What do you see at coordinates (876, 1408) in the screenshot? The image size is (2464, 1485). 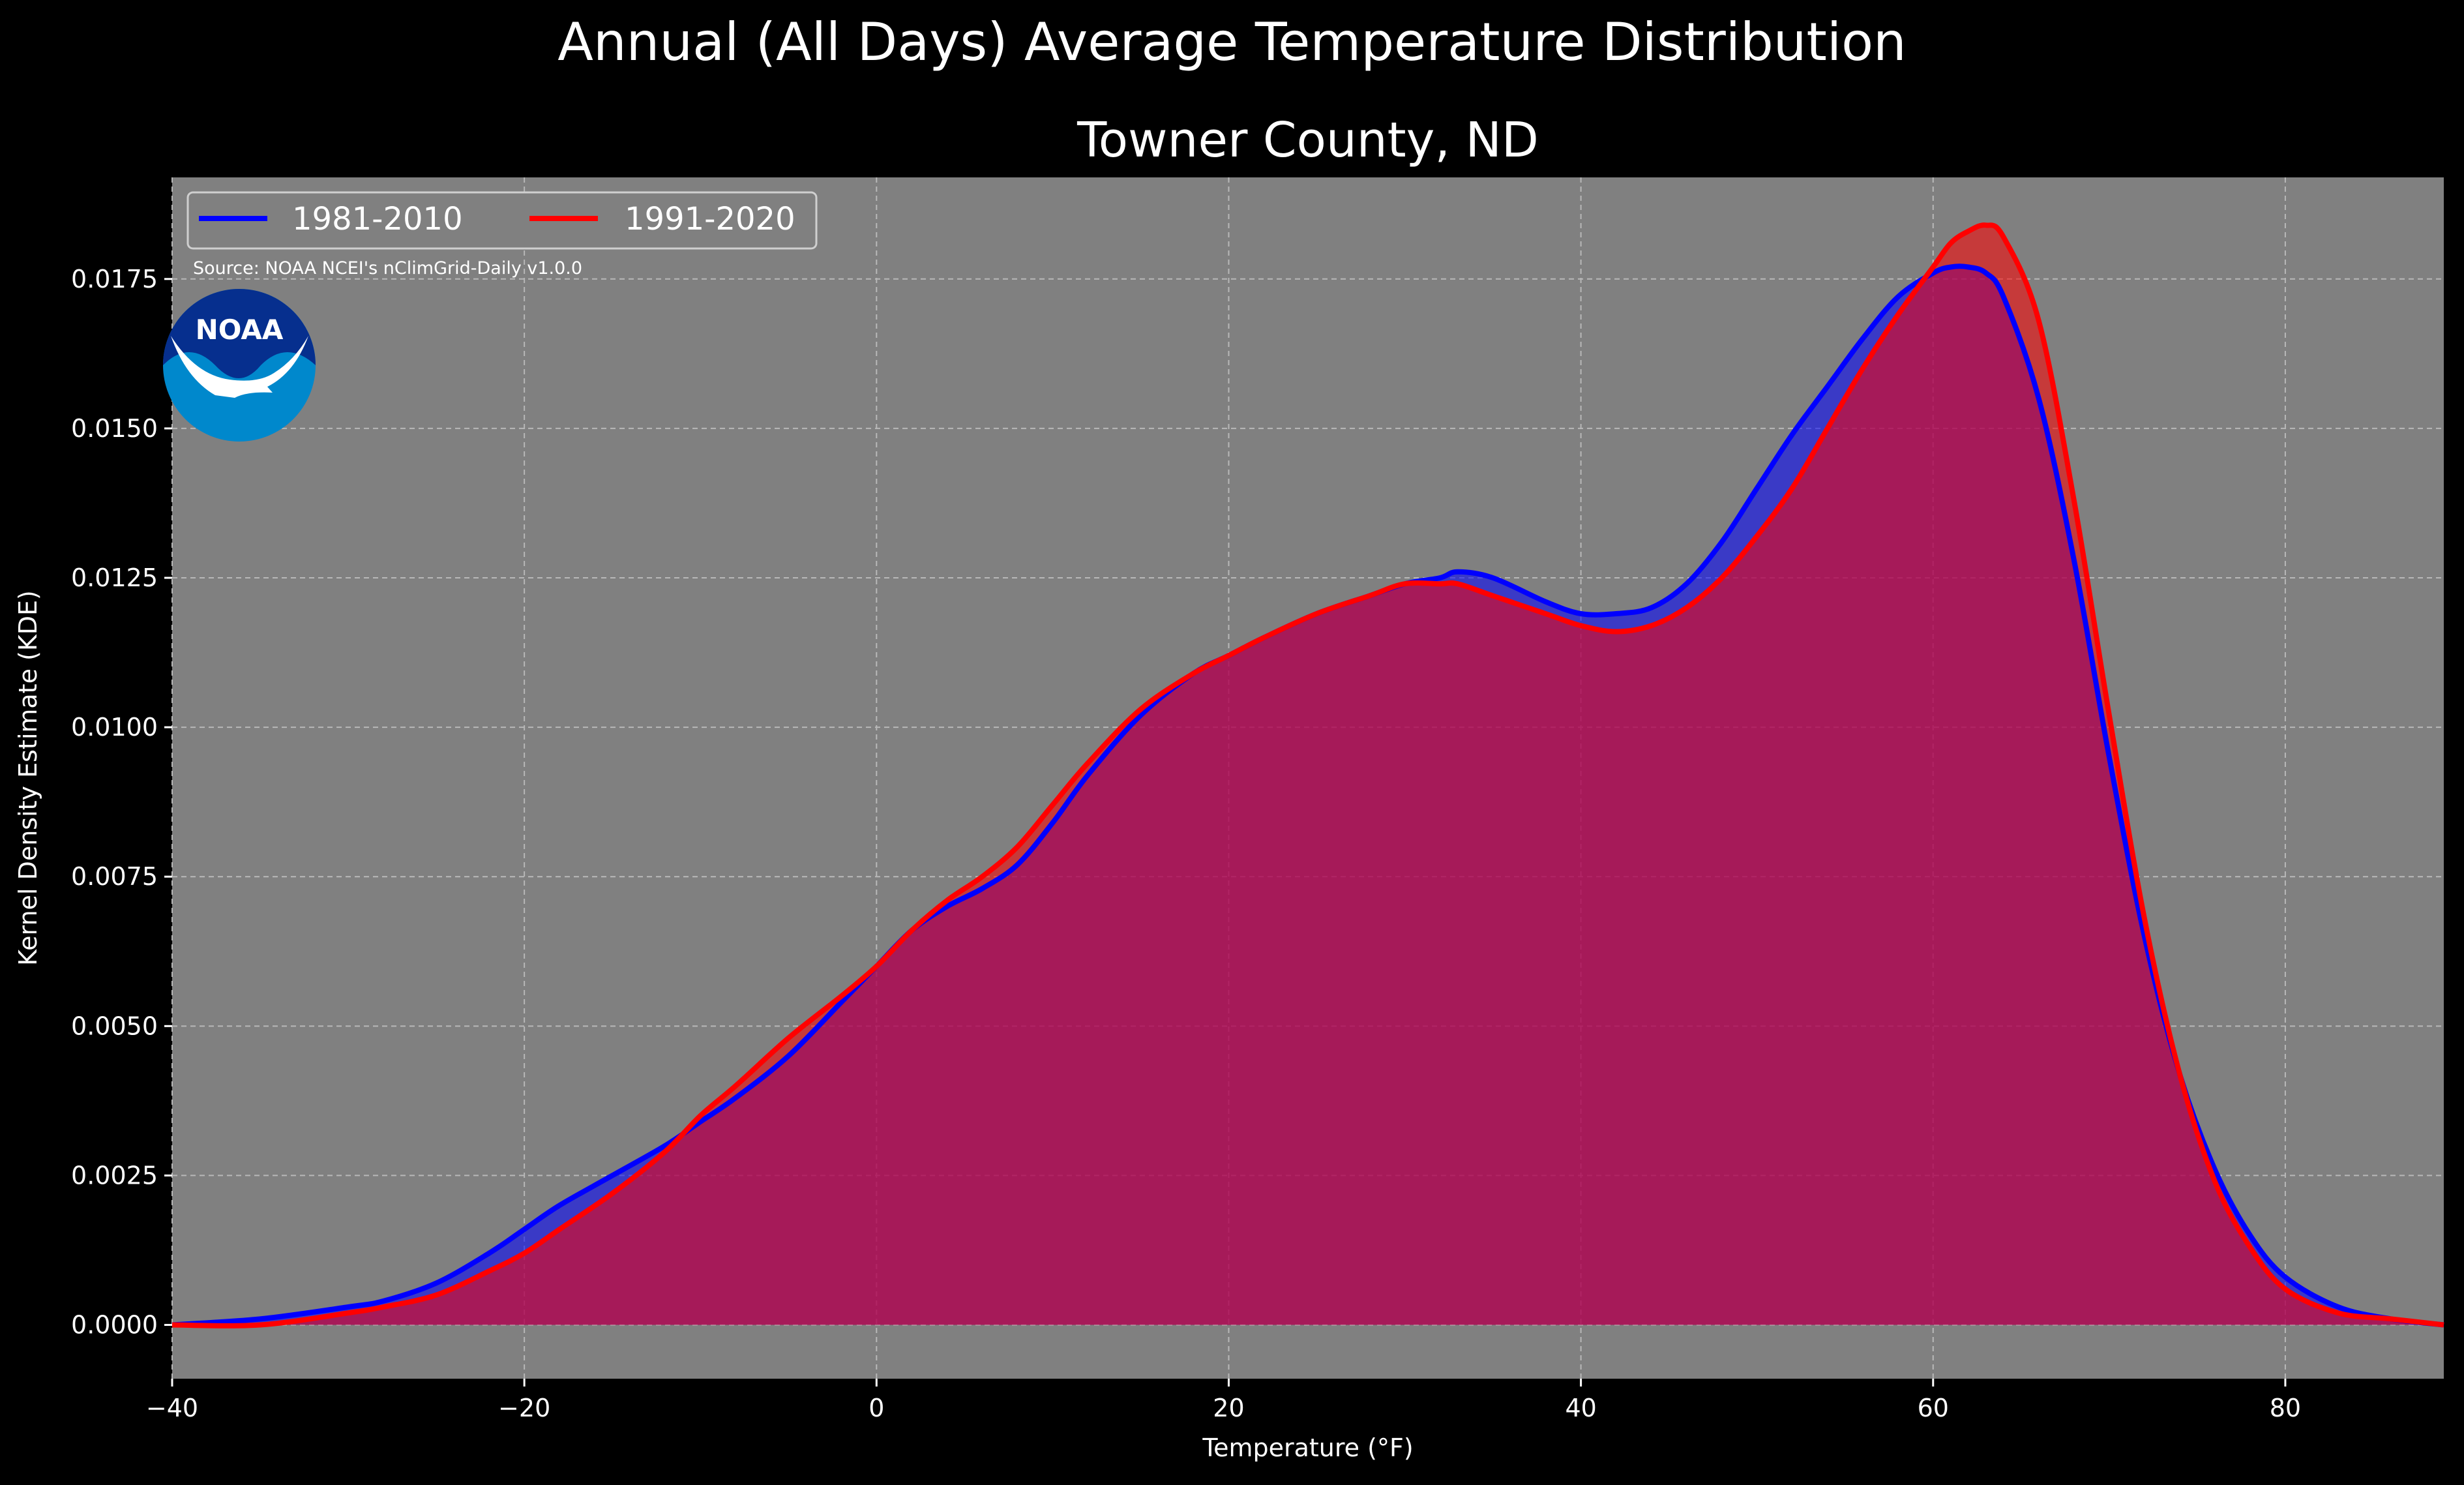 I see `x-tick-label: 0` at bounding box center [876, 1408].